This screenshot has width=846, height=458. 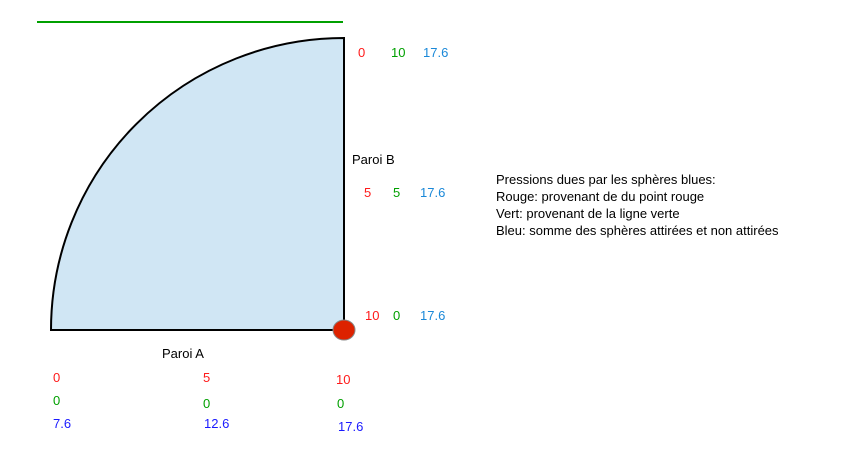 What do you see at coordinates (341, 403) in the screenshot?
I see `wall-a-green-2: 0` at bounding box center [341, 403].